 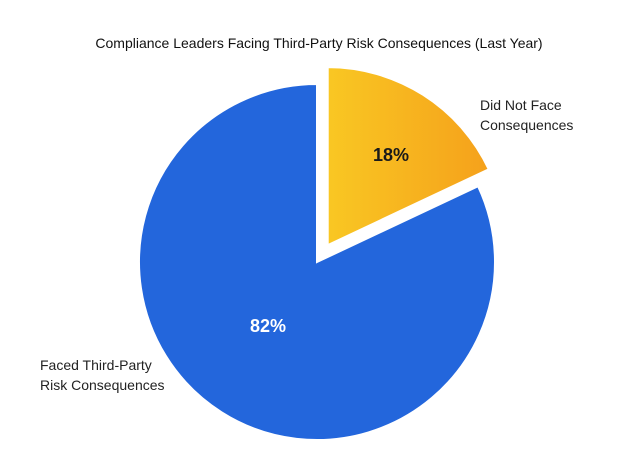 What do you see at coordinates (521, 105) in the screenshot?
I see `category-label-line: Did Not Face` at bounding box center [521, 105].